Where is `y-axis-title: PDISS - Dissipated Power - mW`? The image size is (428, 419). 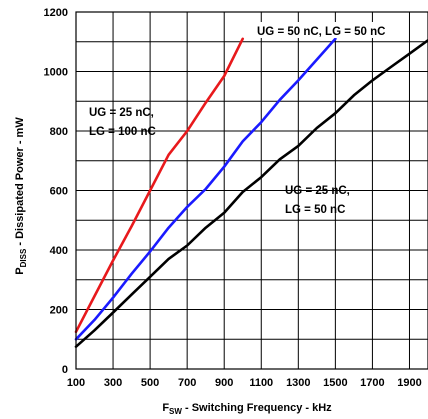 y-axis-title: PDISS - Dissipated Power - mW is located at coordinates (21, 196).